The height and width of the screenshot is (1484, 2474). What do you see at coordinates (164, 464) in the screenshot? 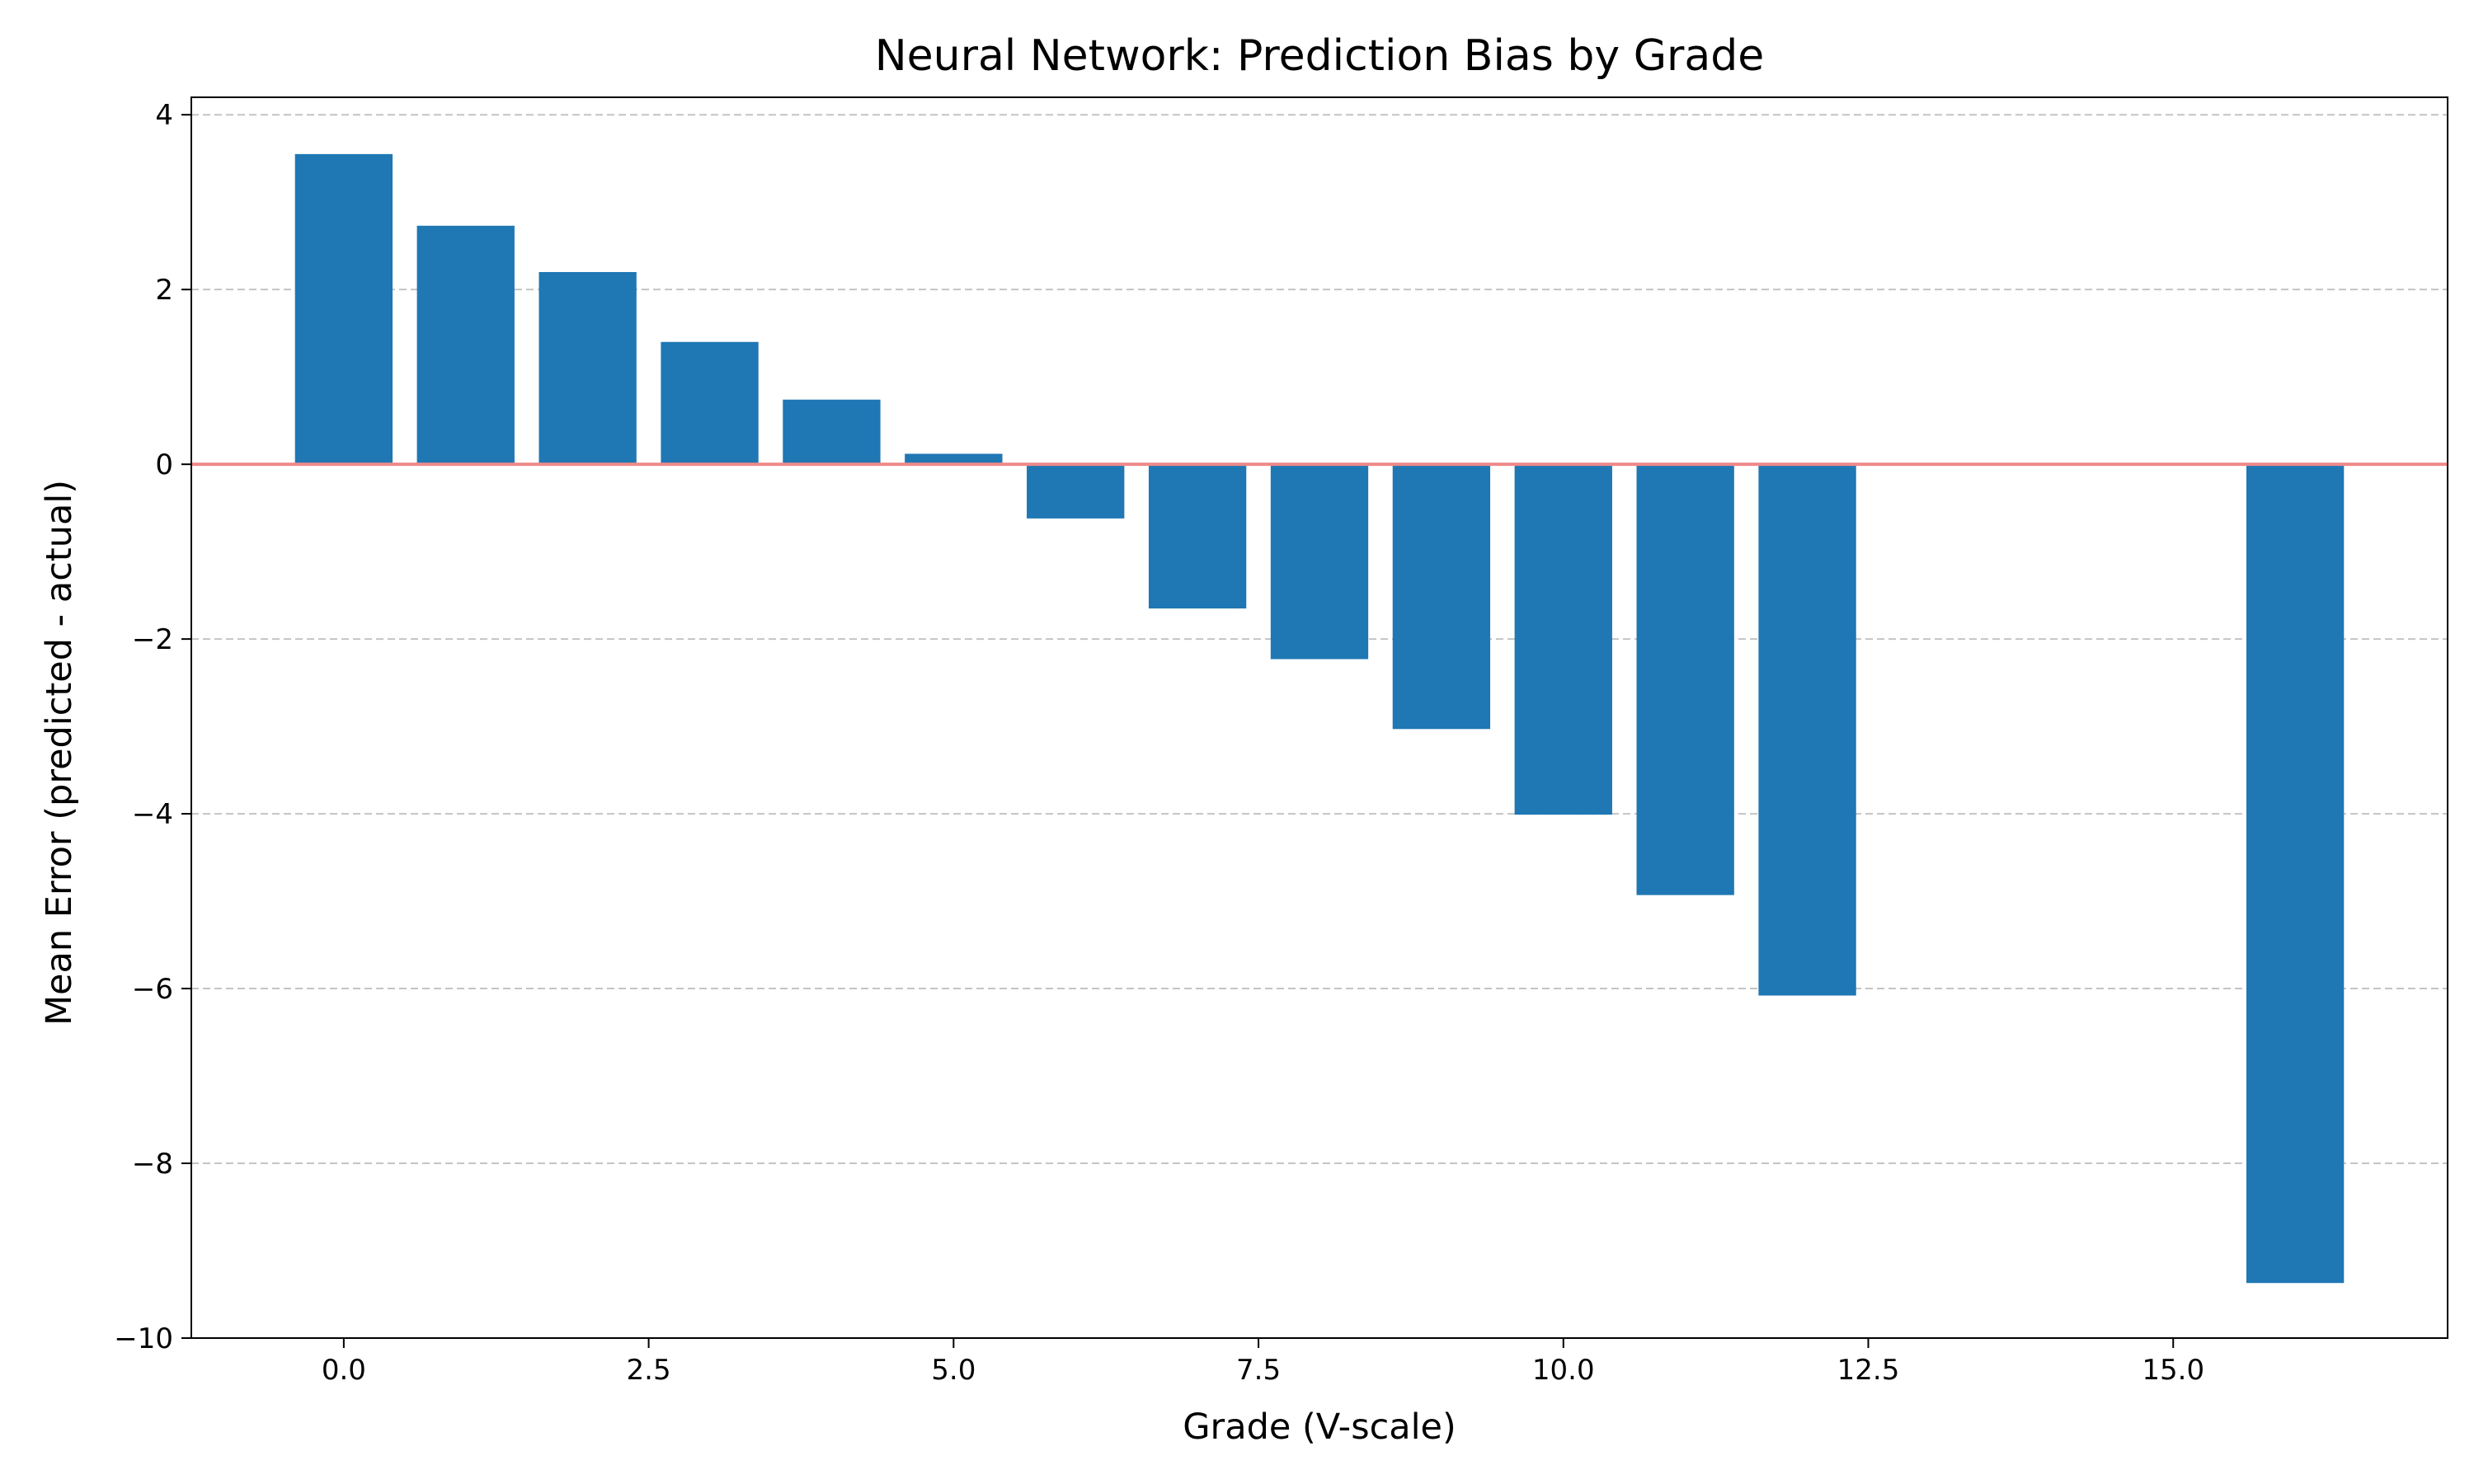
I see `y-tick-label: 0` at bounding box center [164, 464].